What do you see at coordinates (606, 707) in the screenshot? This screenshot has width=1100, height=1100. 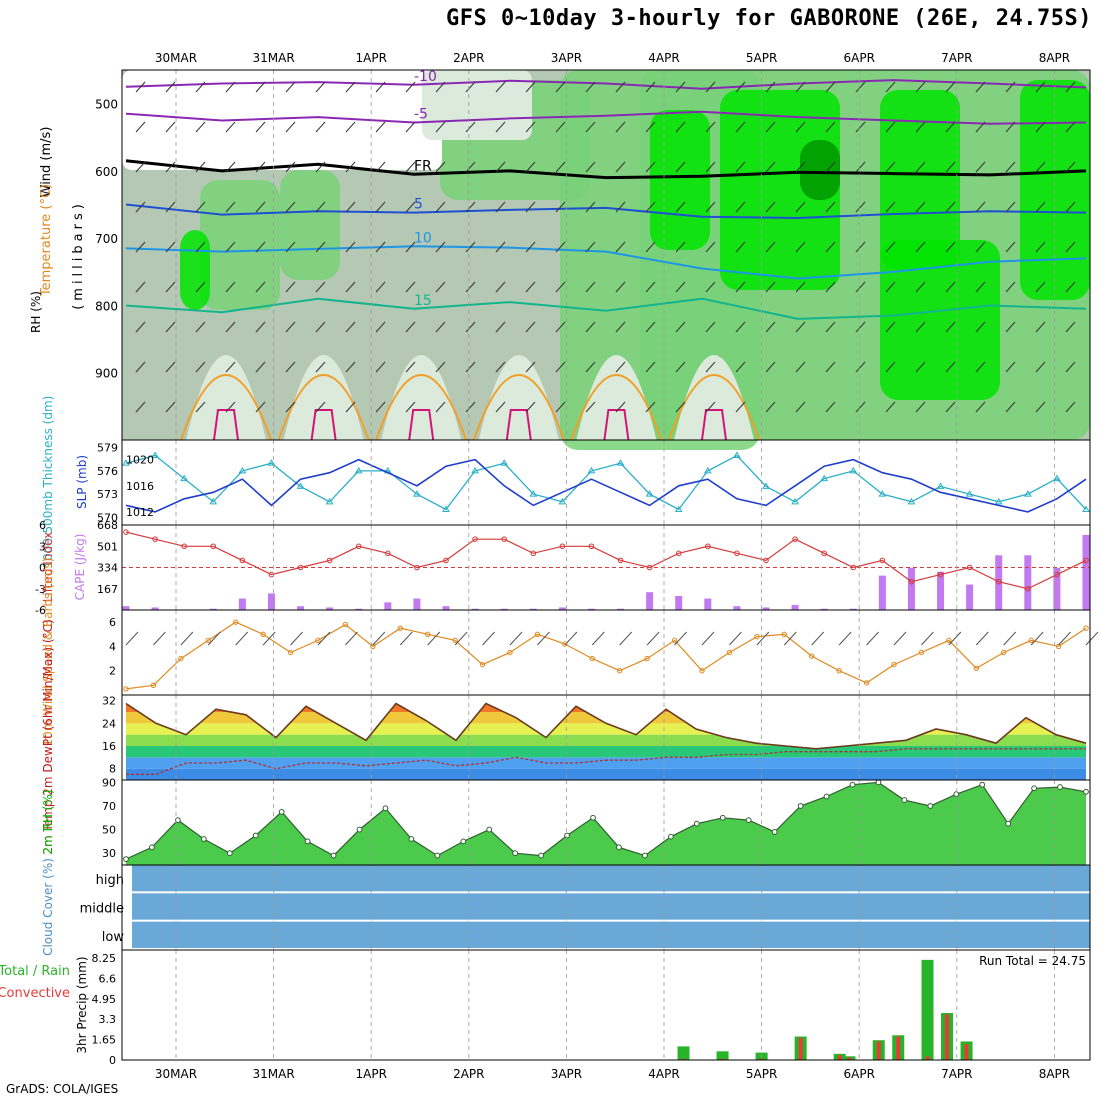 I see `temp-band` at bounding box center [606, 707].